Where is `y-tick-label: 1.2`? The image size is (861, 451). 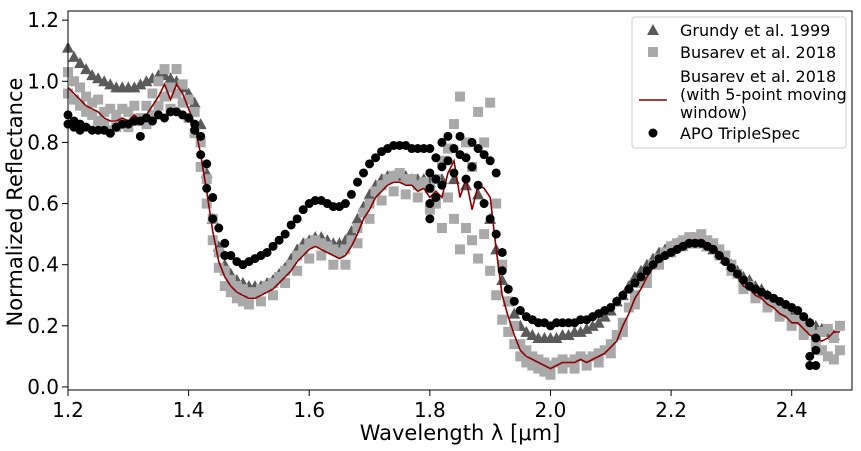 y-tick-label: 1.2 is located at coordinates (43, 20).